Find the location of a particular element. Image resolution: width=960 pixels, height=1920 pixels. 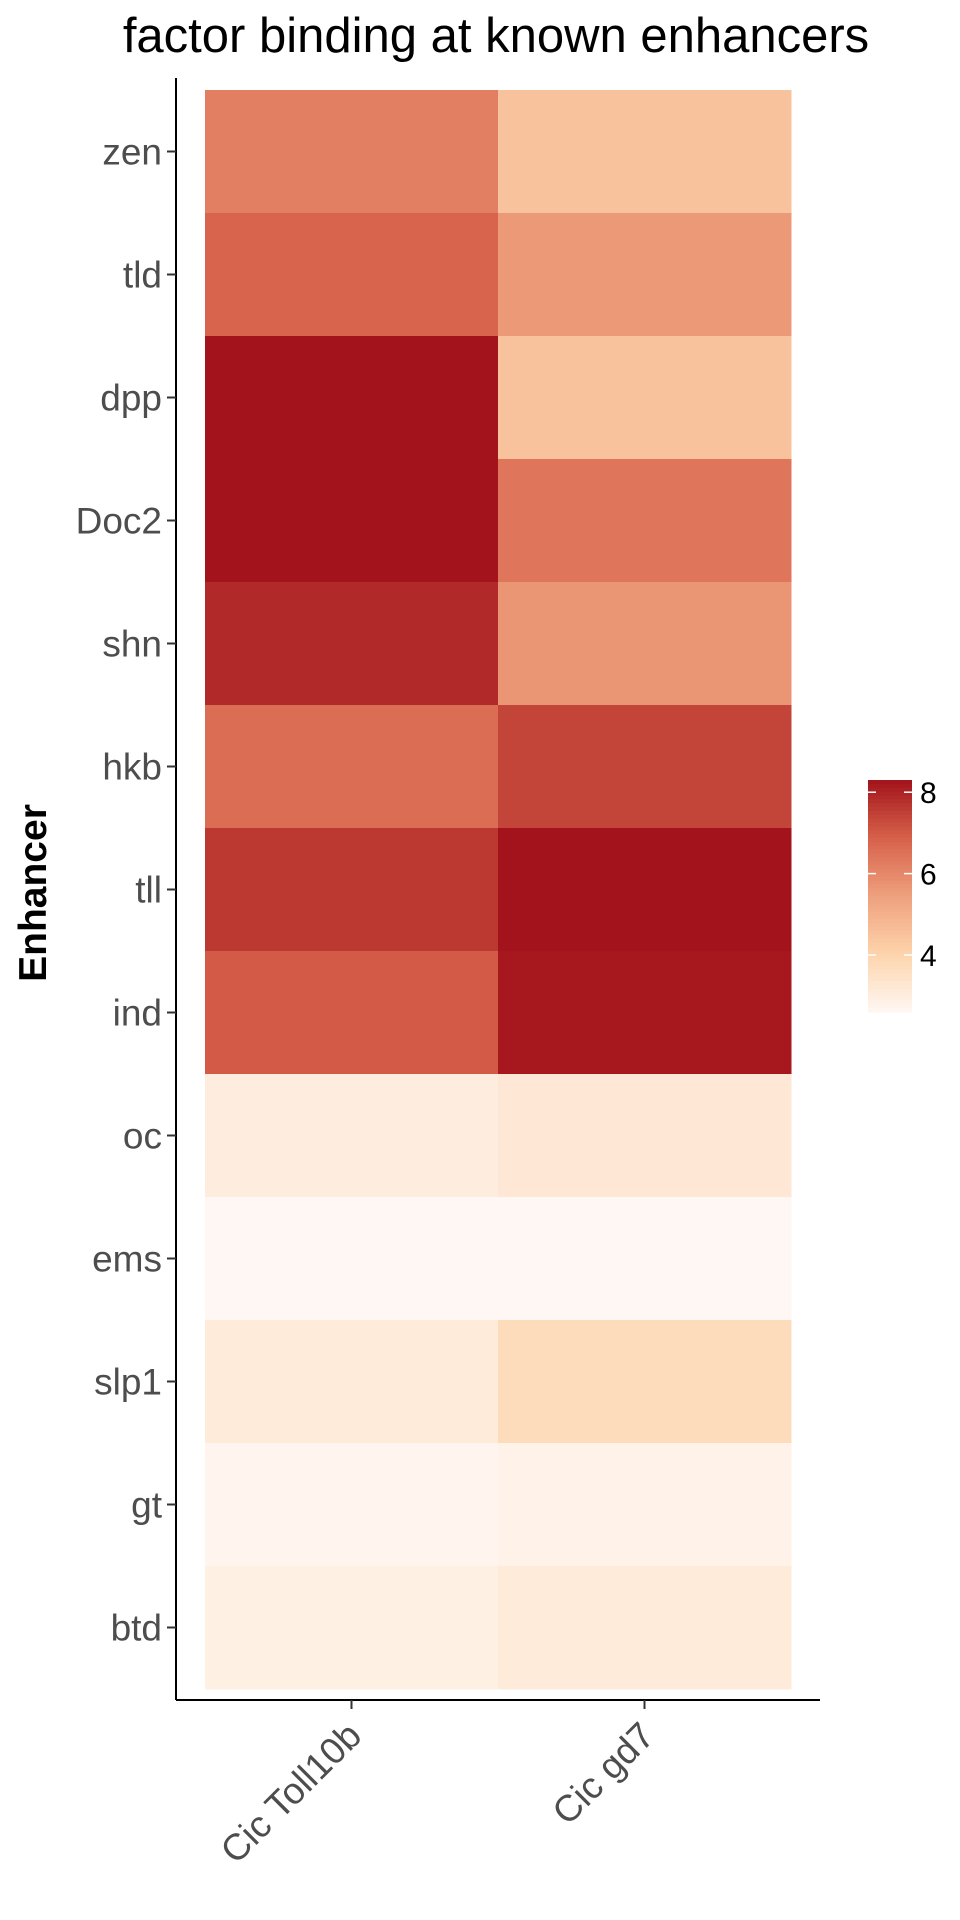

y-tick-label-Doc2: Doc2 is located at coordinates (119, 521).